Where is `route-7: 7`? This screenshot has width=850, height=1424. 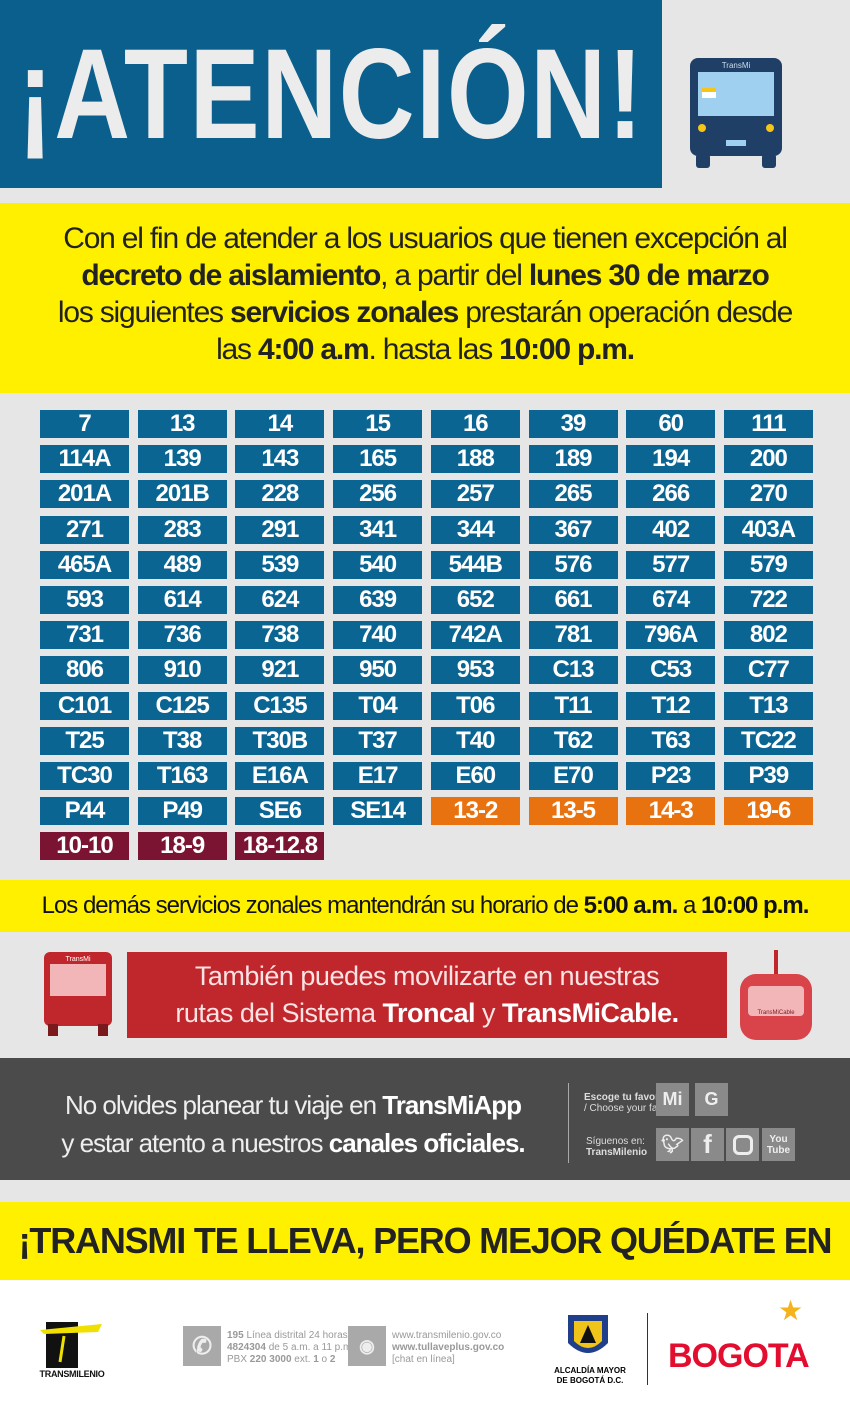 route-7: 7 is located at coordinates (84, 424).